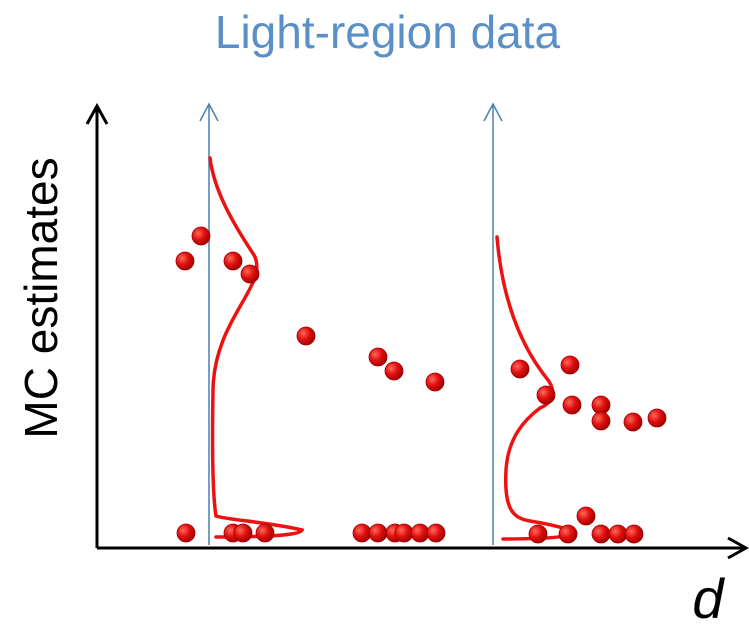  I want to click on x-axis-label: d, so click(708, 596).